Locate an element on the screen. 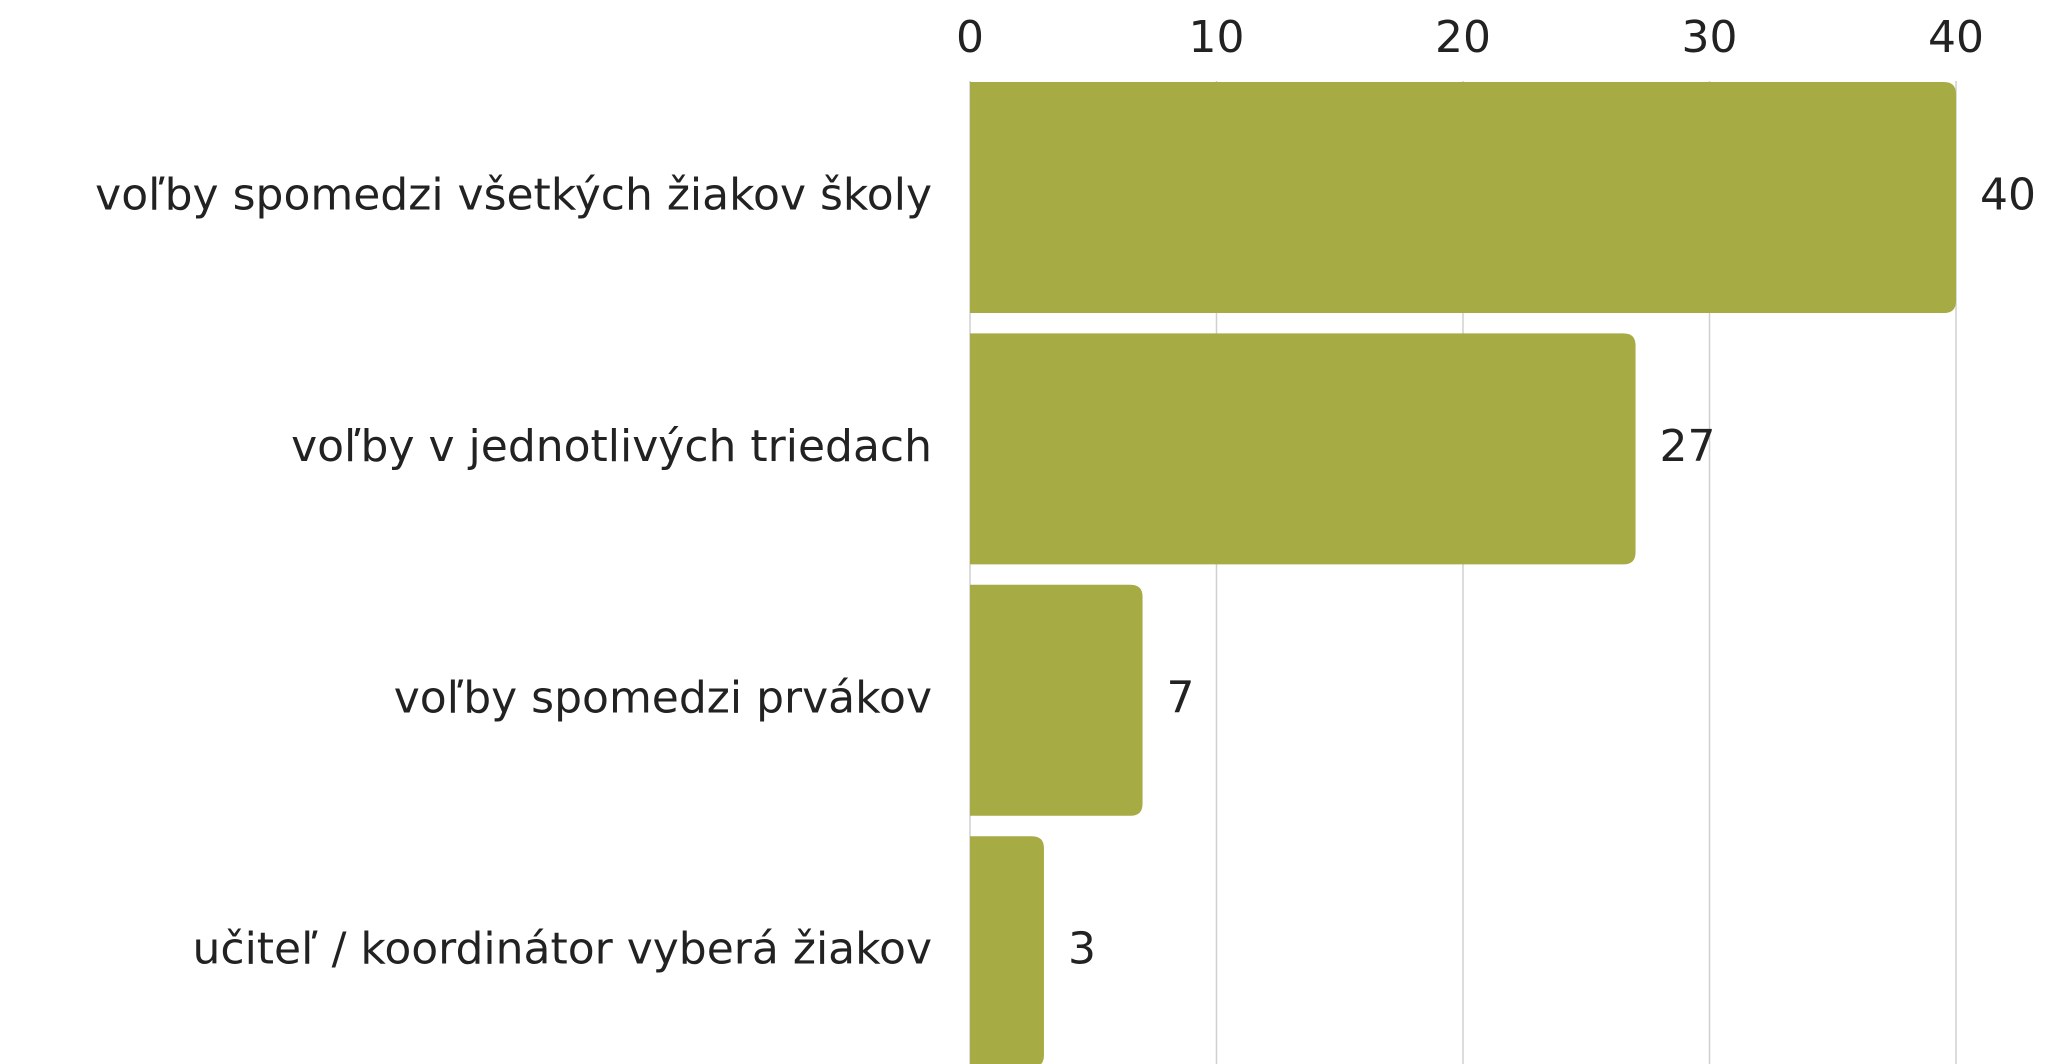 The image size is (2048, 1064). value-label: 3 is located at coordinates (1082, 949).